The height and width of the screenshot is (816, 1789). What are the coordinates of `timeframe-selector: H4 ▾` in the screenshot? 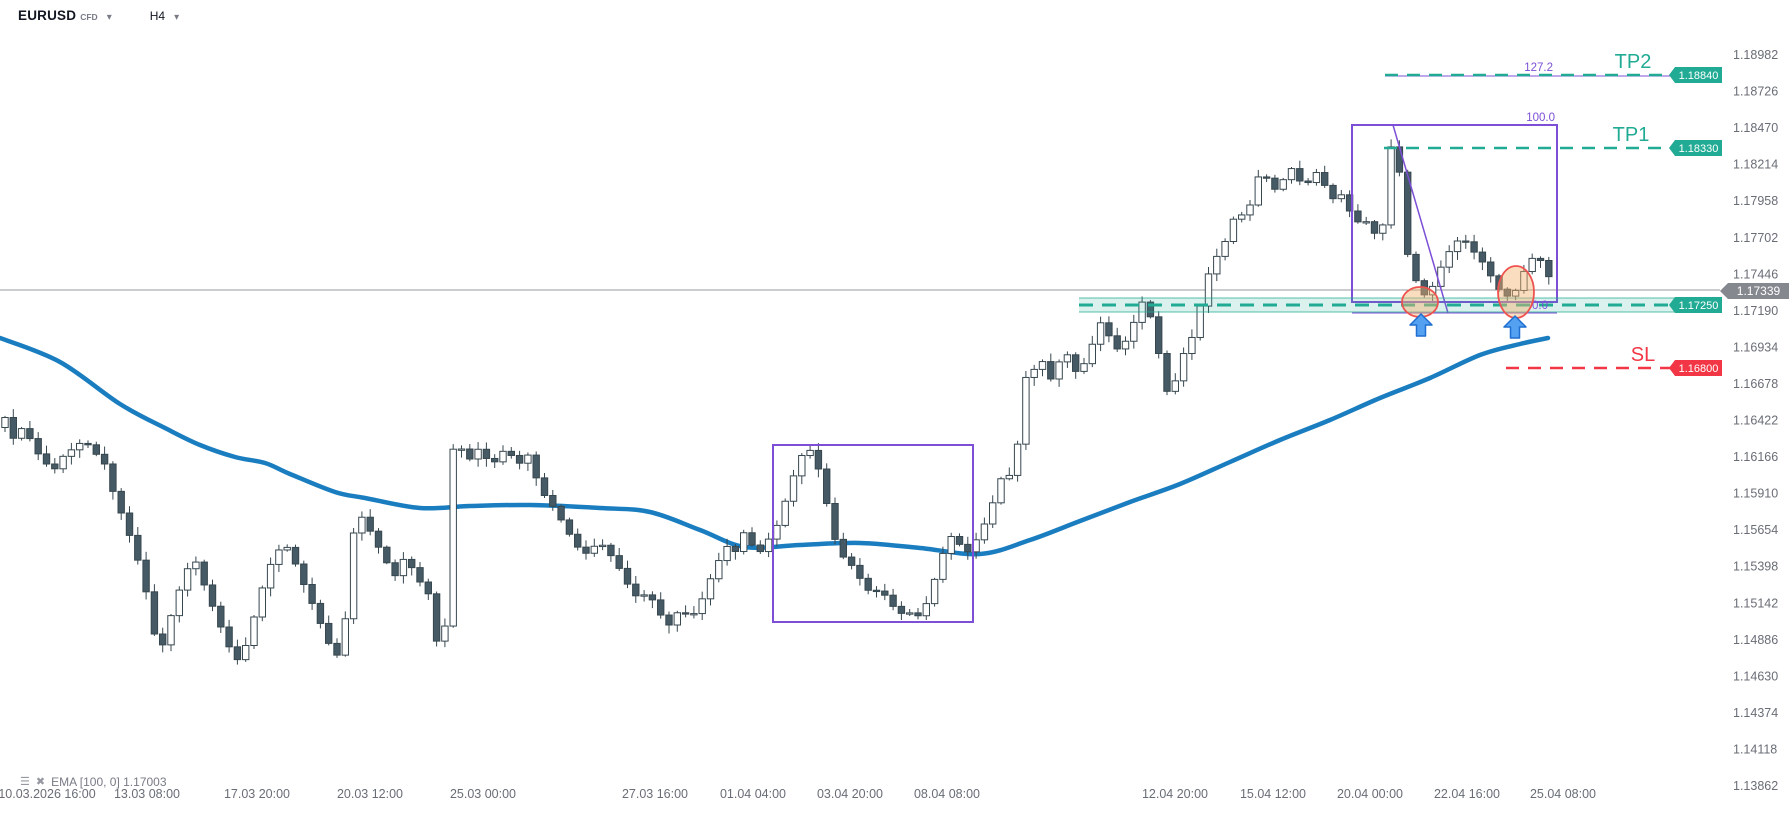 It's located at (164, 16).